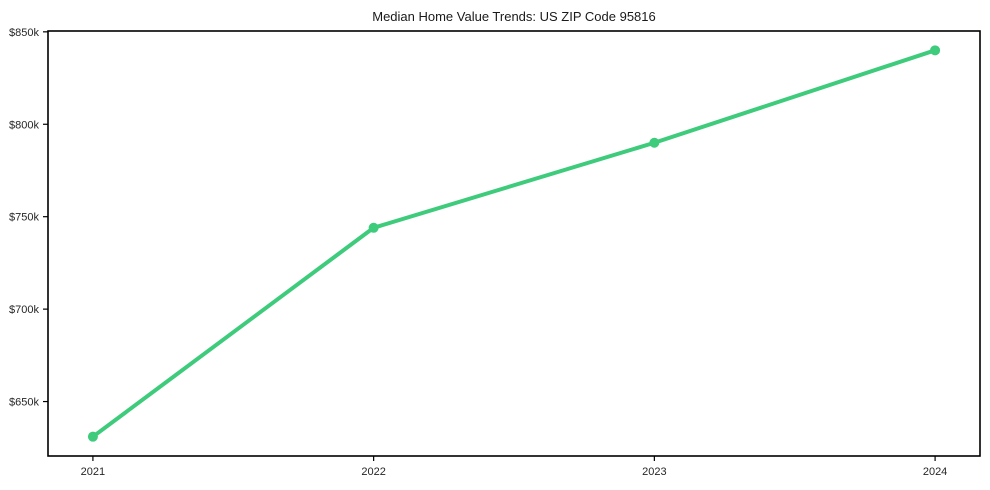 The width and height of the screenshot is (990, 490). Describe the element at coordinates (24, 218) in the screenshot. I see `y-tick-label: $750k` at that location.